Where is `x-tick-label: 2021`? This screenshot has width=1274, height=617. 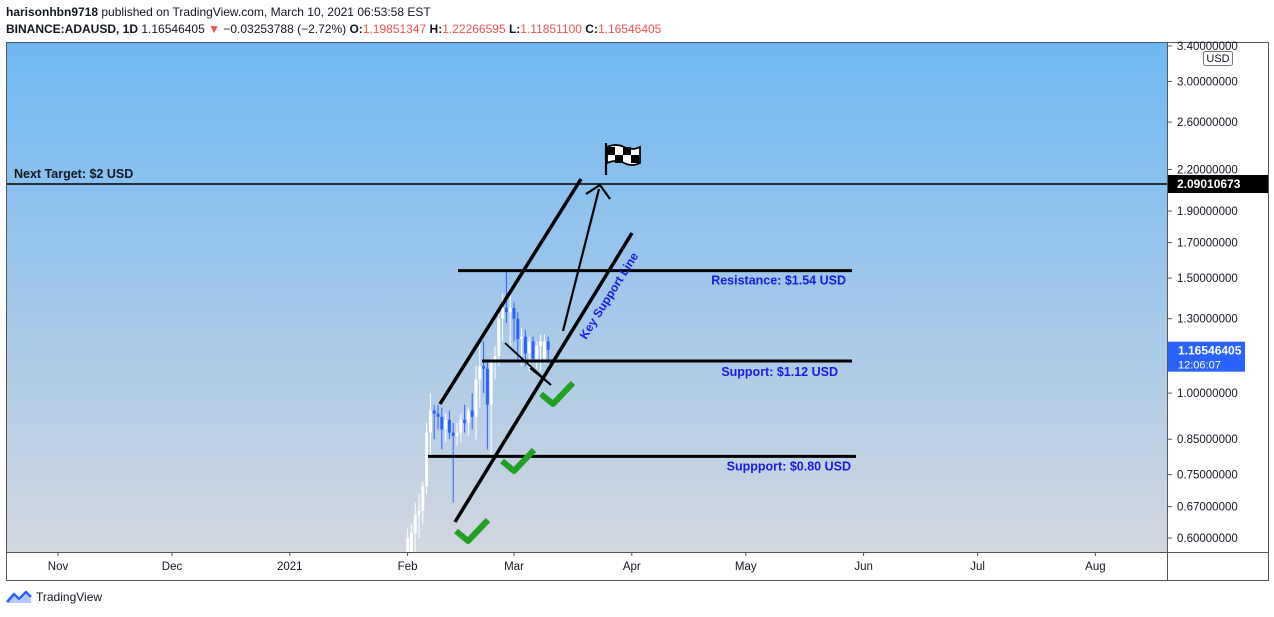
x-tick-label: 2021 is located at coordinates (290, 567).